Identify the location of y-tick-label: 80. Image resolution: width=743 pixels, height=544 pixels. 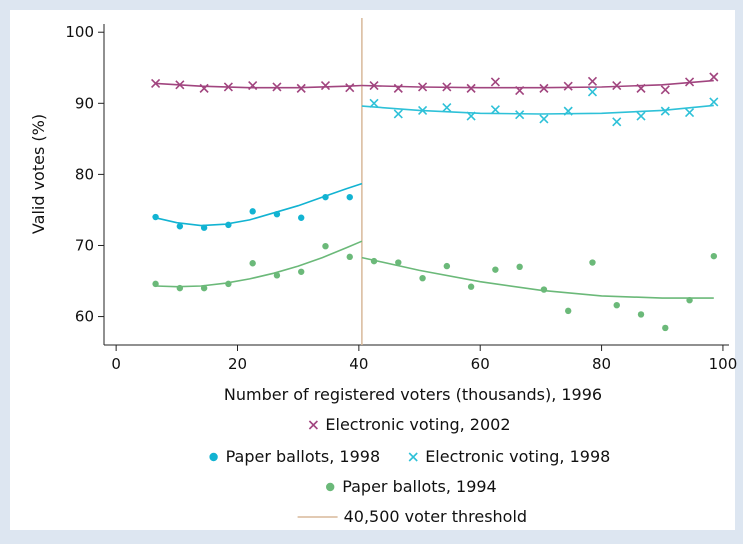
(84, 174).